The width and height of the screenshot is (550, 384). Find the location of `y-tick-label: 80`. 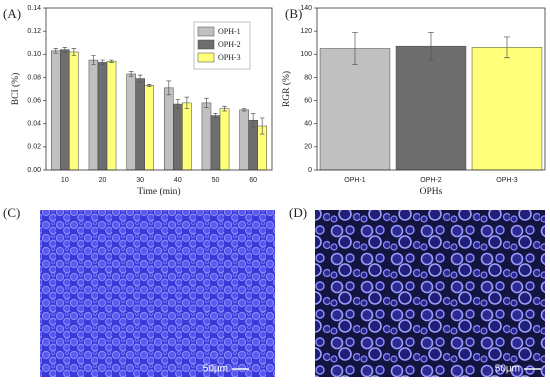

y-tick-label: 80 is located at coordinates (308, 77).